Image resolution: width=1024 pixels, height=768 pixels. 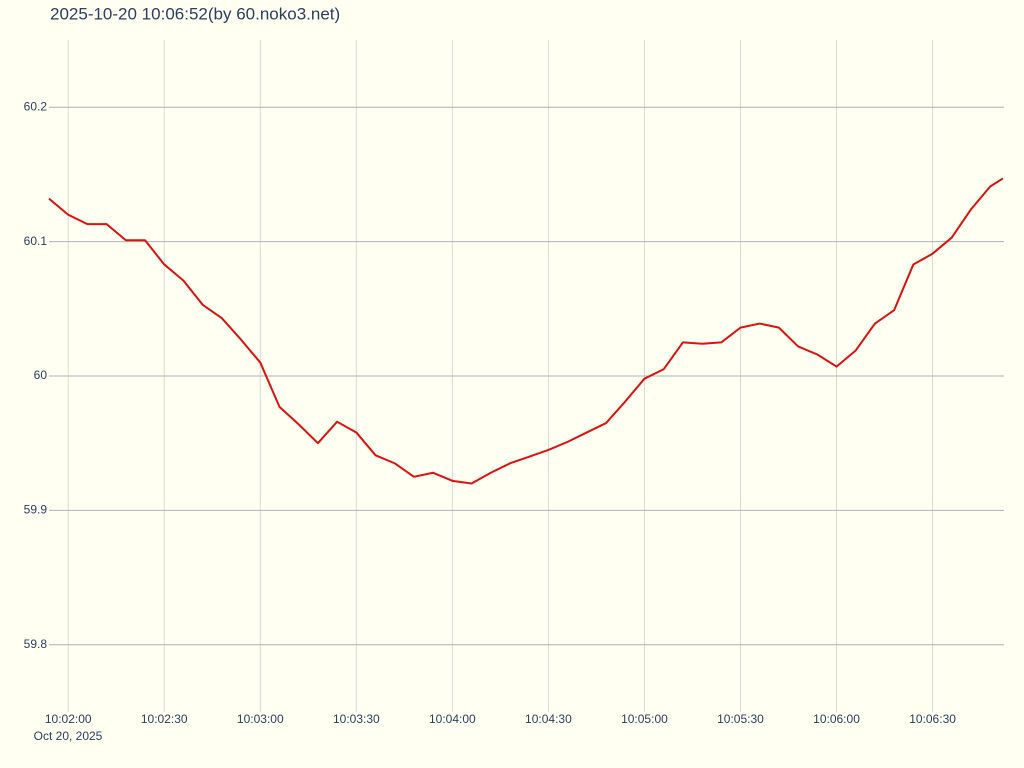 I want to click on x-tick-label: 10:04:30, so click(x=548, y=719).